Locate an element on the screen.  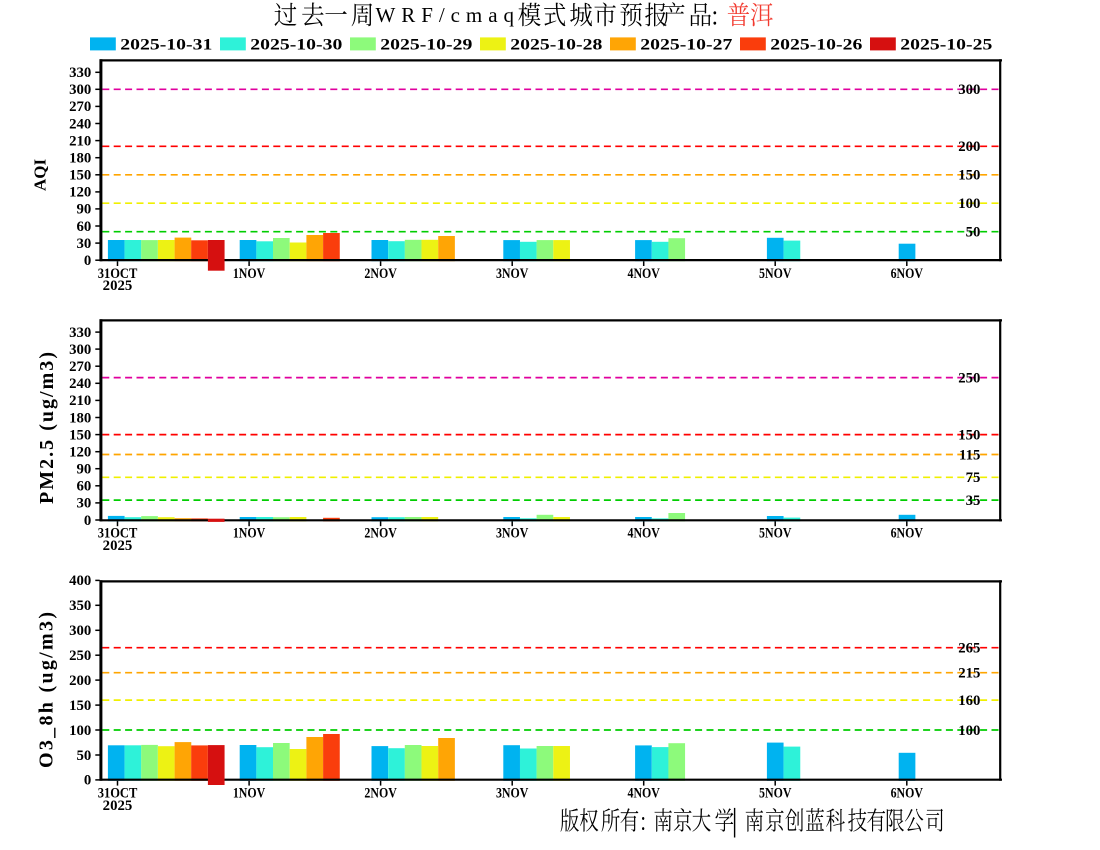
svg-text: 2025-10-28 is located at coordinates (556, 44).